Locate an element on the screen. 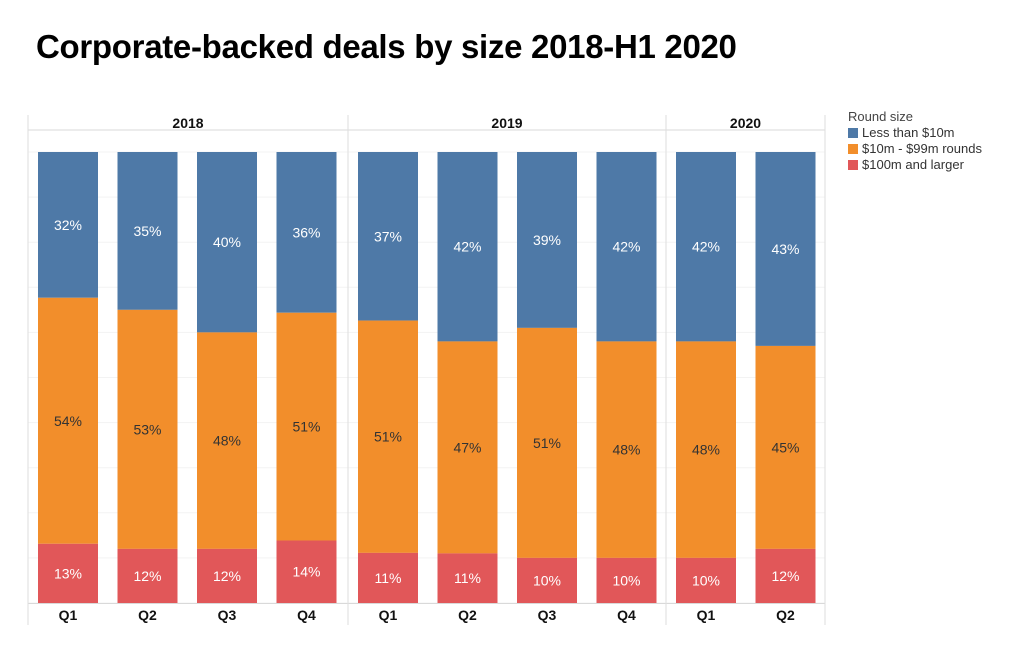 The image size is (1024, 668). data-label-2019-Q4-0: 42% is located at coordinates (626, 247).